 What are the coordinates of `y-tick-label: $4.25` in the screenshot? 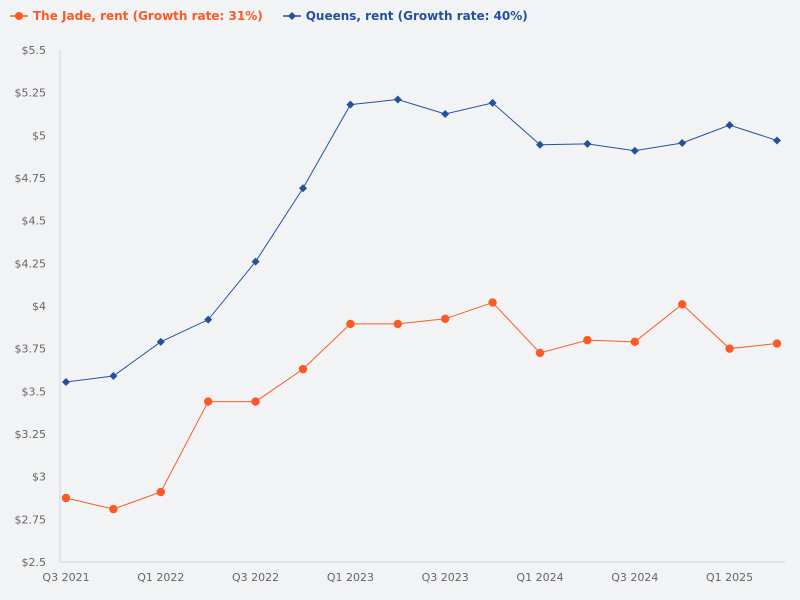 It's located at (31, 263).